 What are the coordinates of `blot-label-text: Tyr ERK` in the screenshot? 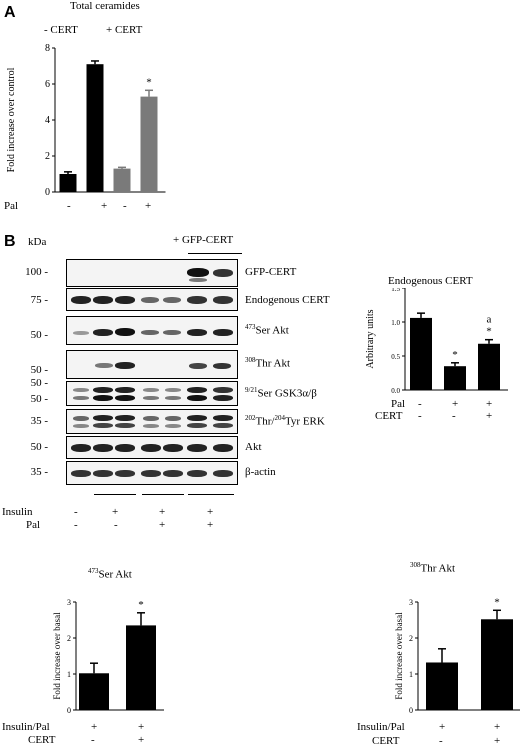 It's located at (304, 421).